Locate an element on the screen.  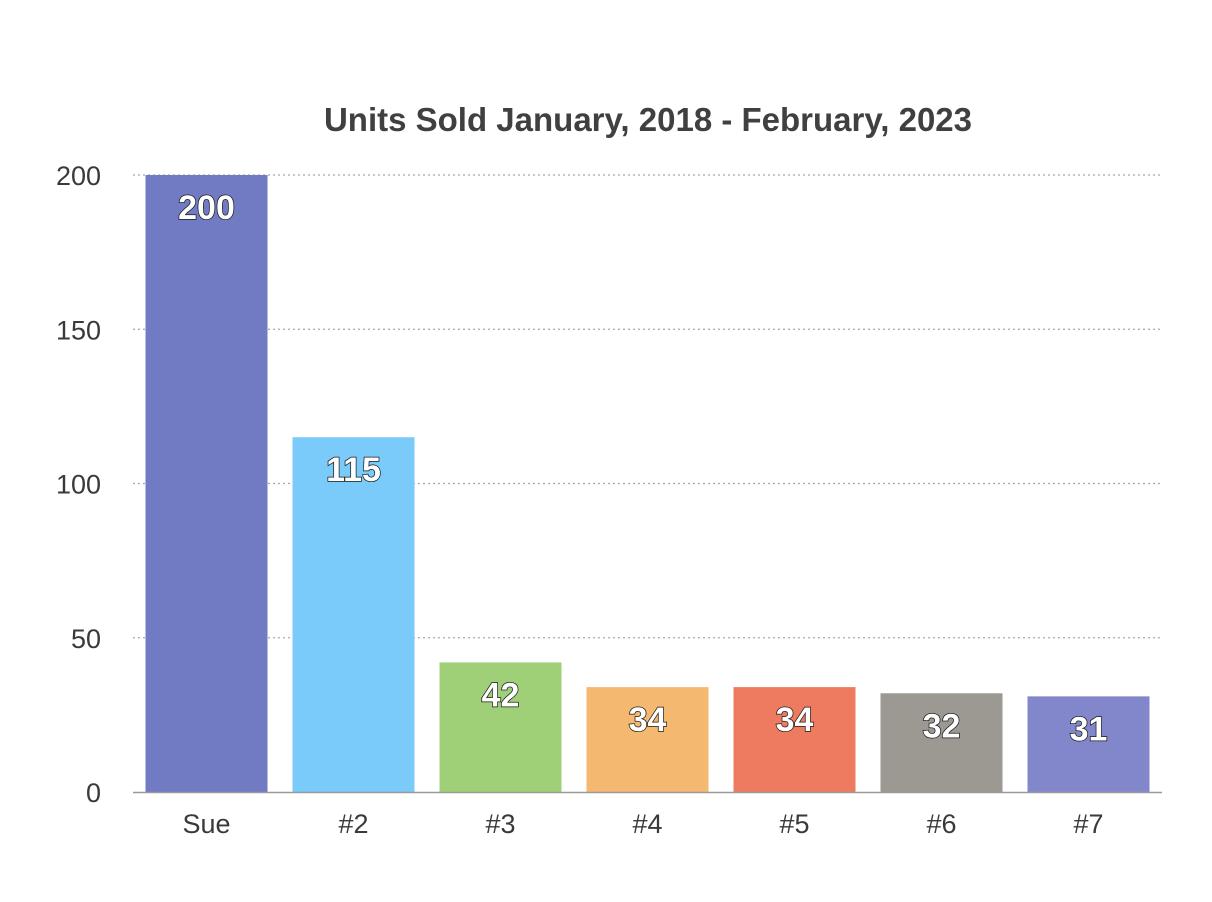
x-tick-label: #5 is located at coordinates (794, 824).